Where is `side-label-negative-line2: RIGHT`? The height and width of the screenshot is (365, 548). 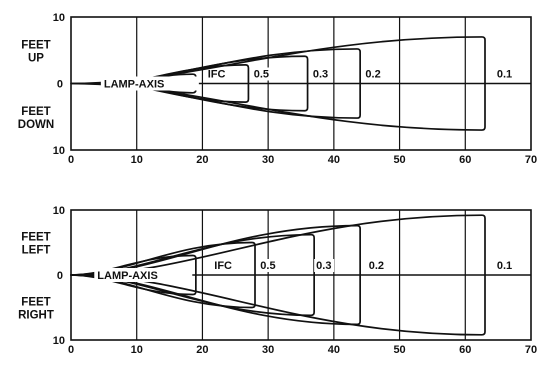
side-label-negative-line2: RIGHT is located at coordinates (36, 316).